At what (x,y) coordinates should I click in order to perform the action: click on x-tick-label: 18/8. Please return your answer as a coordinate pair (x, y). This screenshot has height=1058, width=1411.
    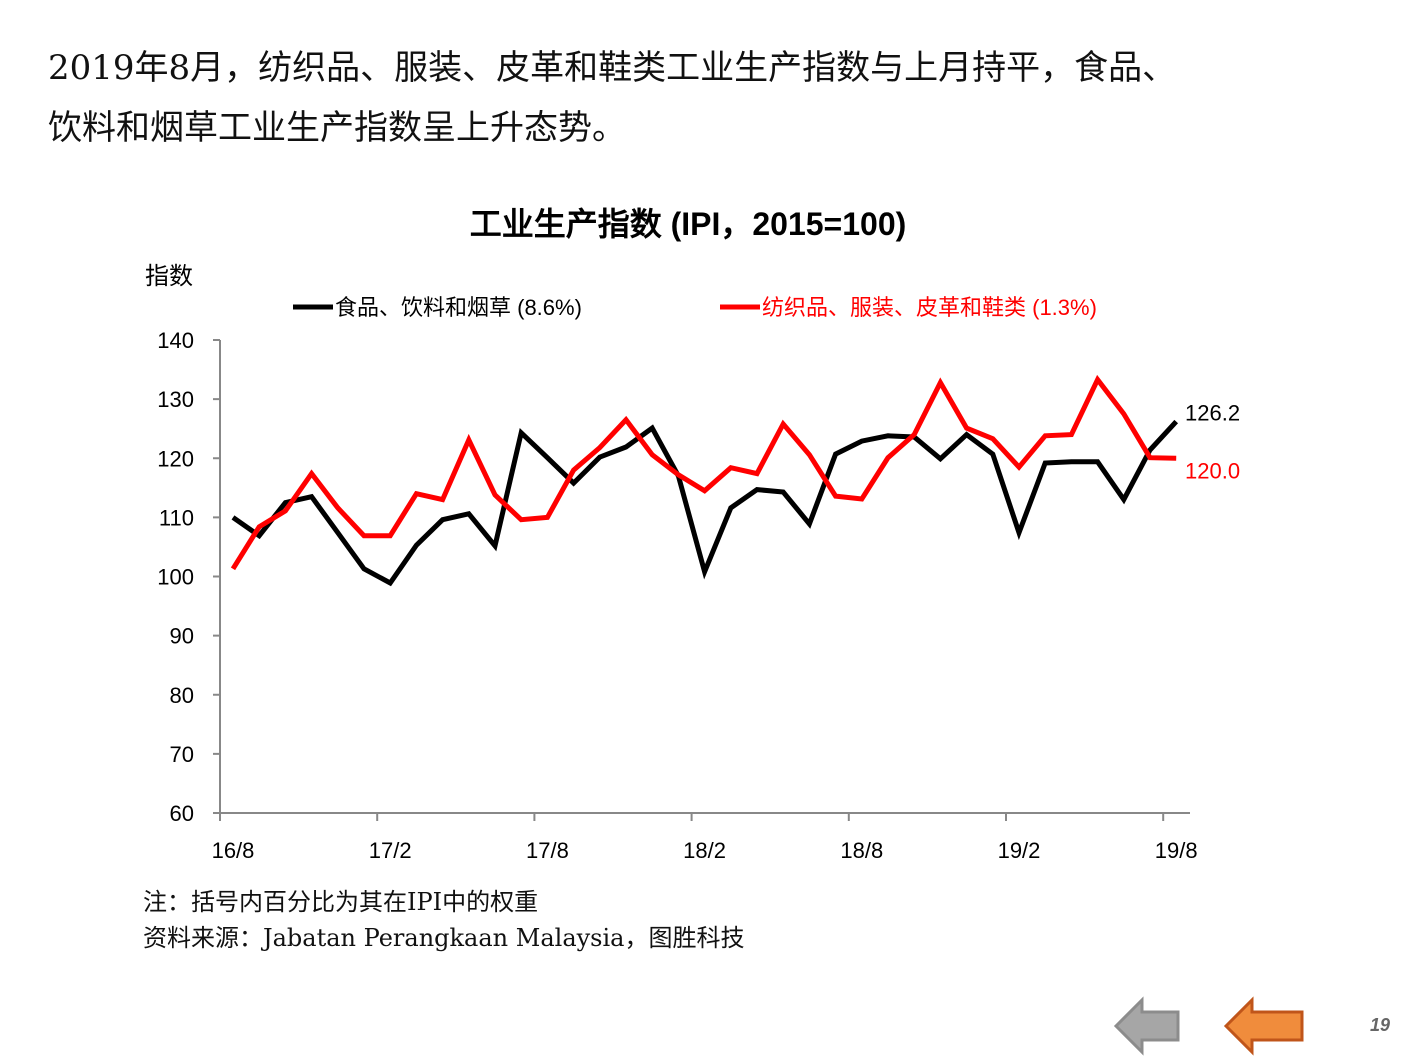
    Looking at the image, I should click on (861, 850).